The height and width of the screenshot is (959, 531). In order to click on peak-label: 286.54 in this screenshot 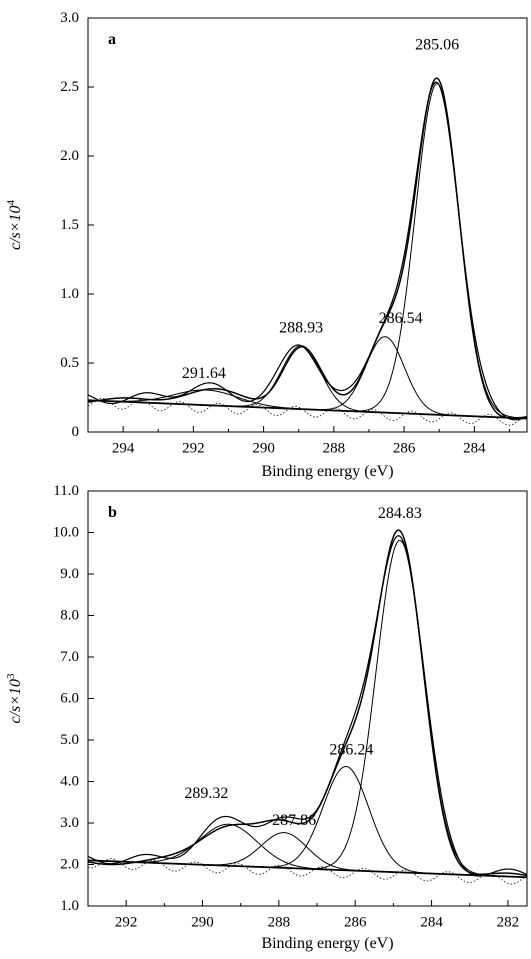, I will do `click(401, 318)`.